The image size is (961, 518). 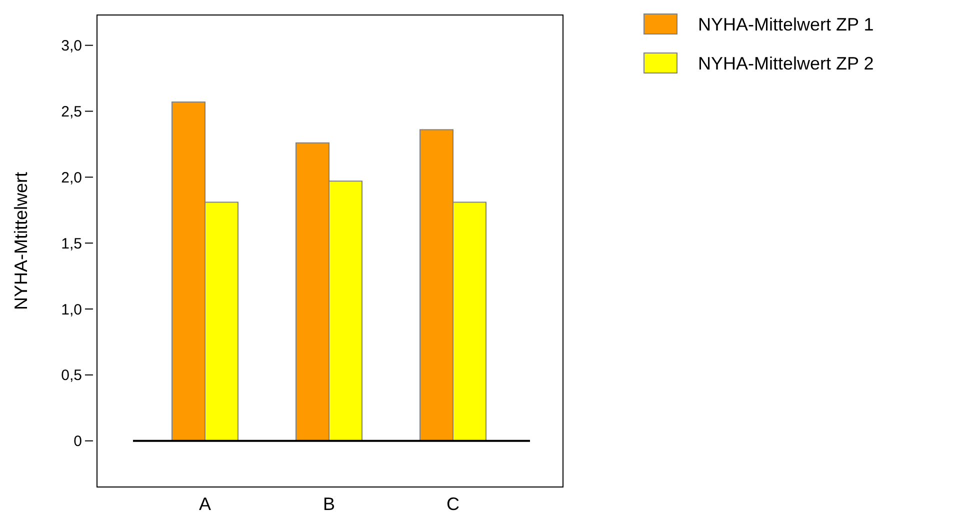 What do you see at coordinates (71, 375) in the screenshot?
I see `y-tick-label: 0,5` at bounding box center [71, 375].